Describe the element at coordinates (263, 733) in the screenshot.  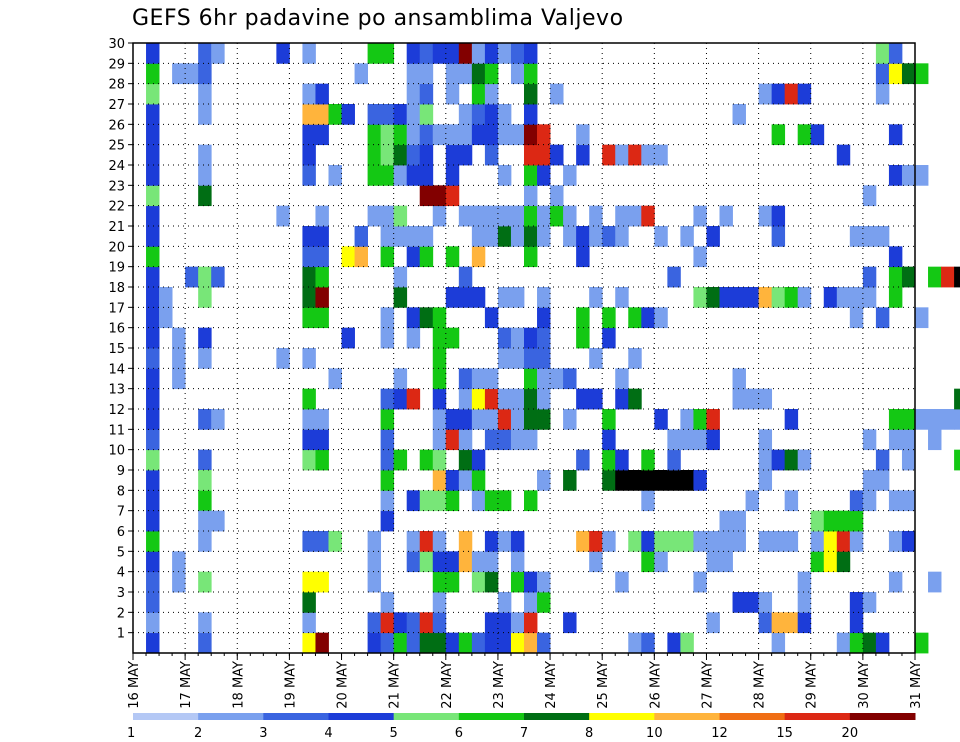
I see `legend-label: 3` at that location.